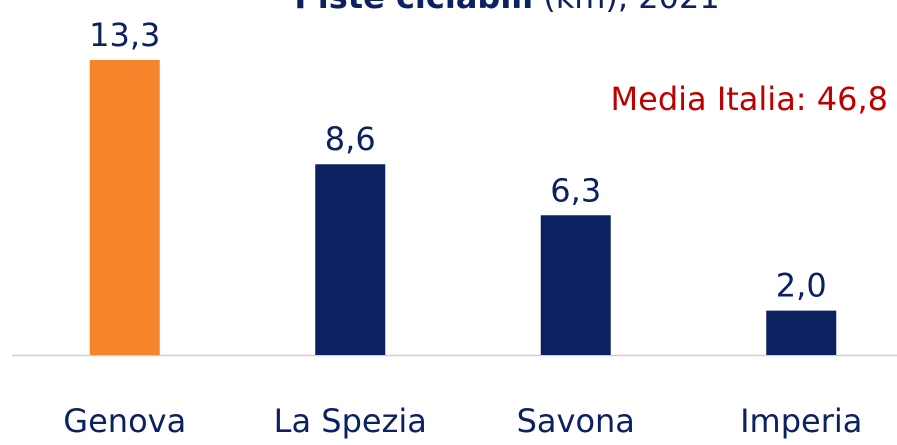 The image size is (897, 445). Describe the element at coordinates (124, 421) in the screenshot. I see `x-tick-label: Genova` at that location.